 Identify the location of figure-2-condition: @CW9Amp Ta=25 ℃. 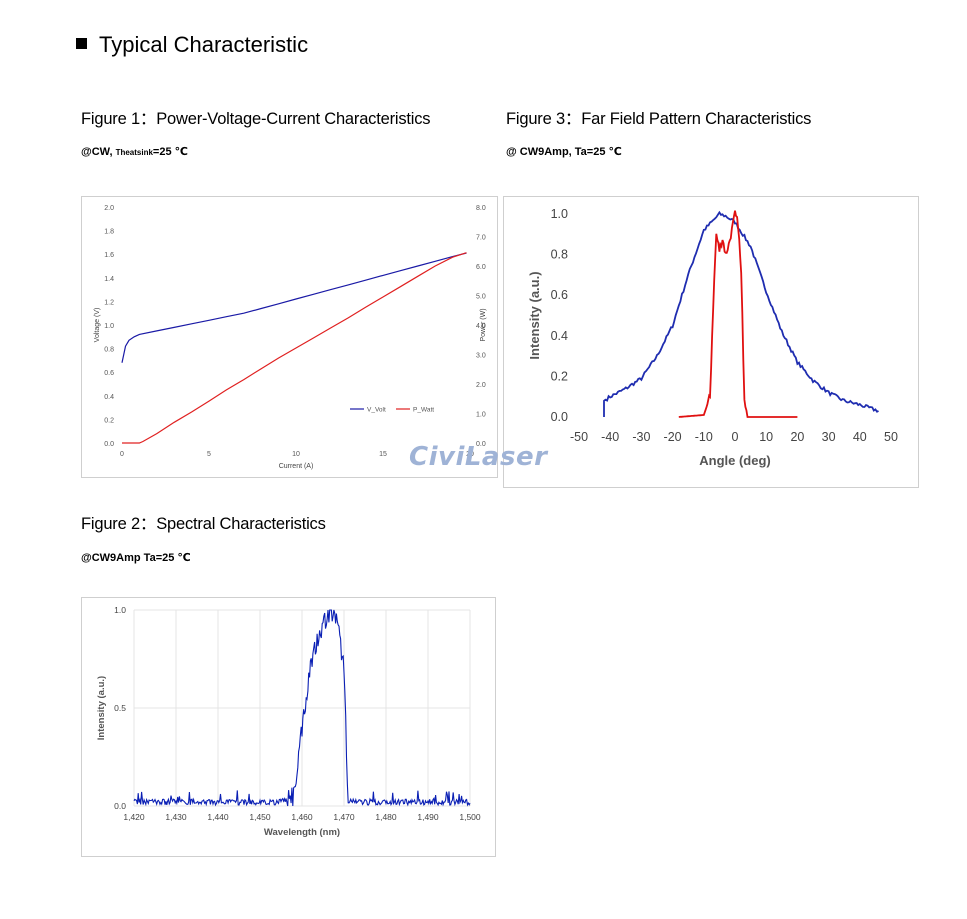
(136, 558).